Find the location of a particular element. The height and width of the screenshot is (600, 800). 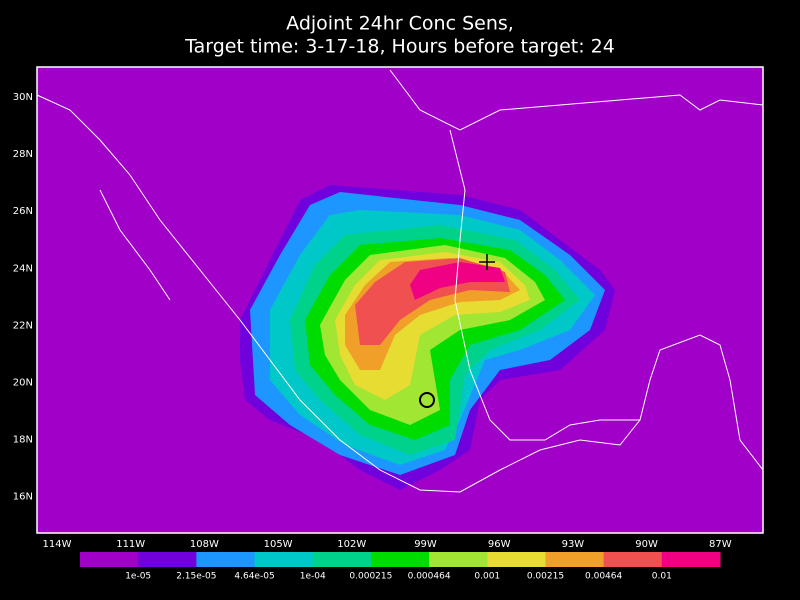

colorbar-label: 1e-04 is located at coordinates (313, 577).